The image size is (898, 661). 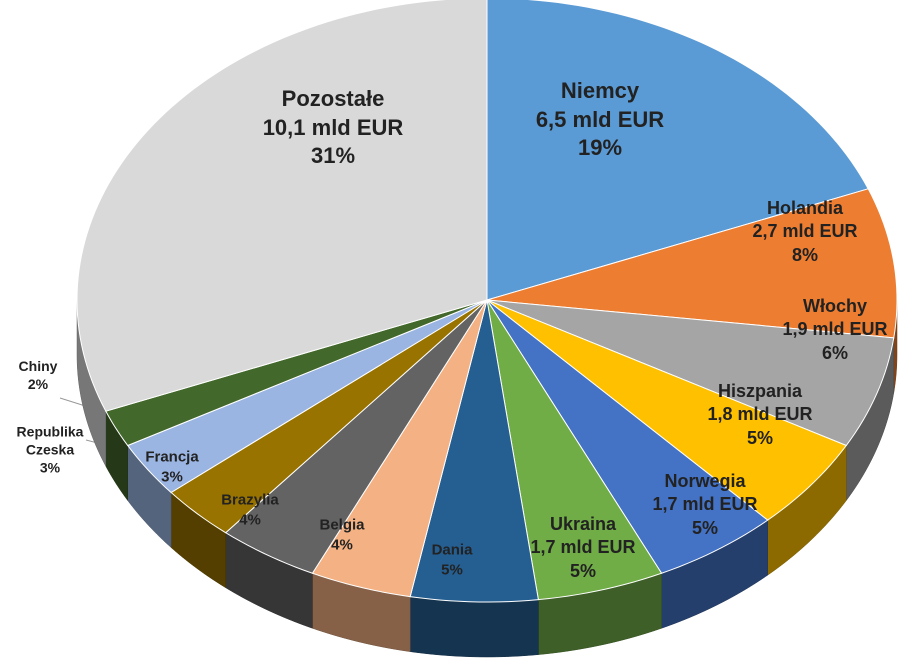 What do you see at coordinates (583, 523) in the screenshot?
I see `category-label: Ukraina` at bounding box center [583, 523].